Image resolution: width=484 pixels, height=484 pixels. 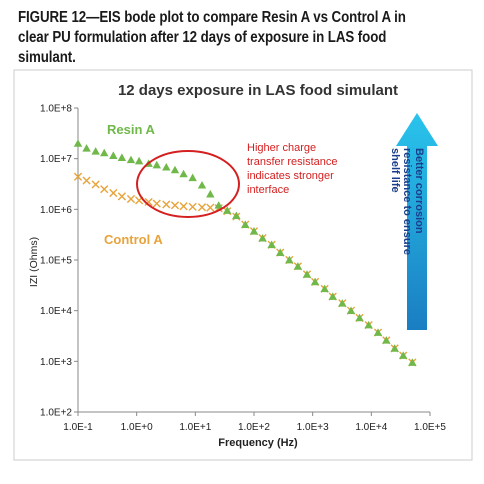 I want to click on series-label-resin-a: Resin A, so click(x=131, y=129).